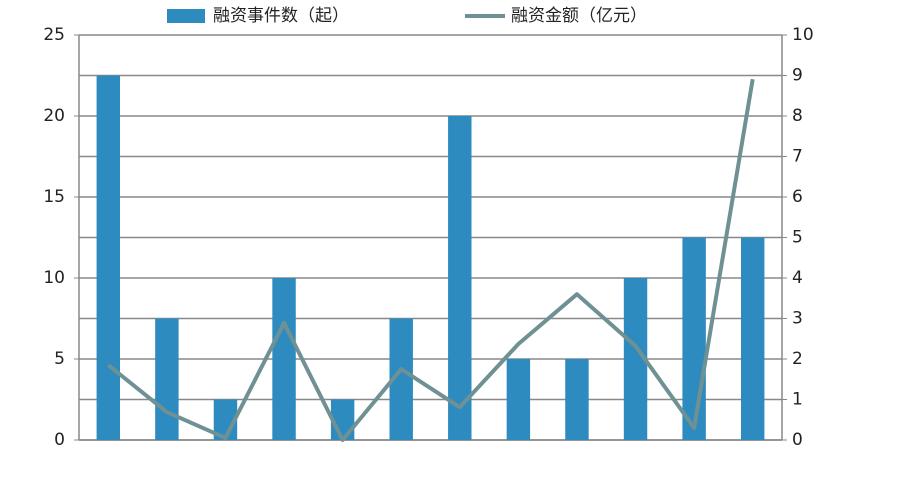 Image resolution: width=909 pixels, height=485 pixels. Describe the element at coordinates (797, 197) in the screenshot. I see `y2-tick-label: 6` at that location.